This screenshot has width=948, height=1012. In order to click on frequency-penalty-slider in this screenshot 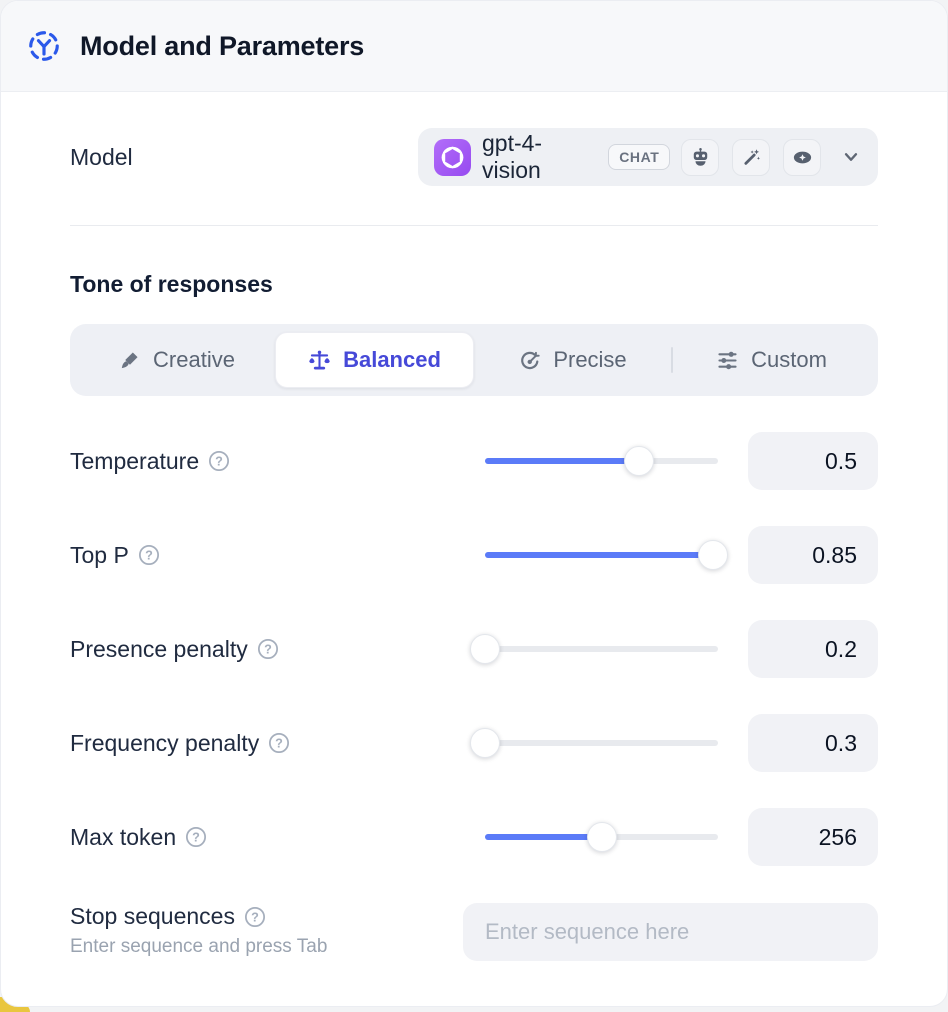, I will do `click(594, 743)`.